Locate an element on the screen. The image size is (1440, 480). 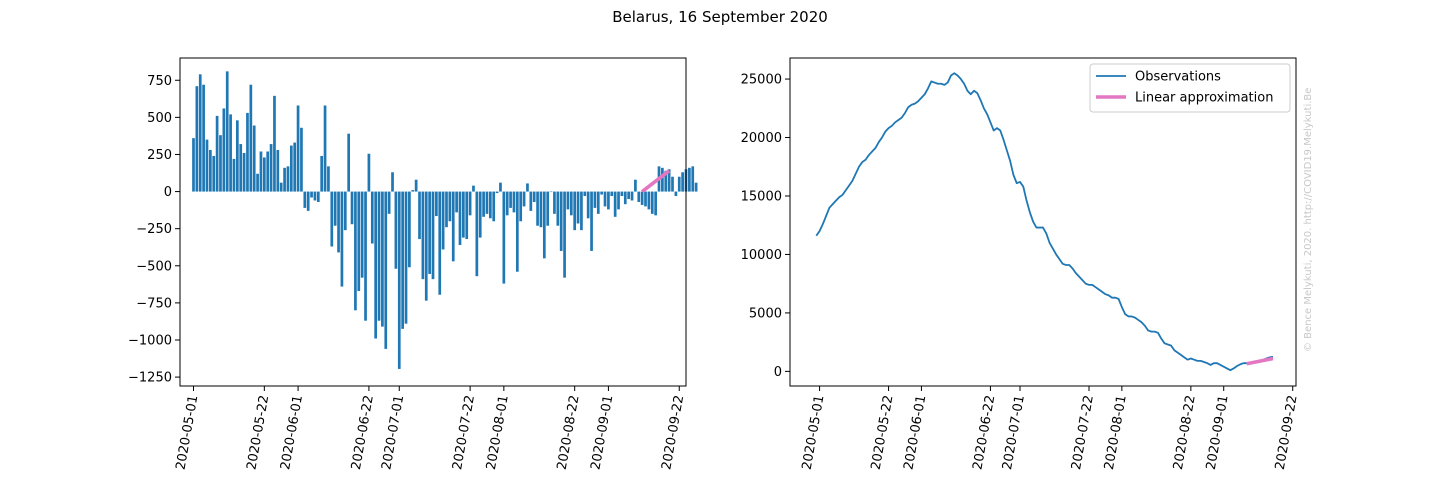
left-x-tick-label: 2020-08-01 is located at coordinates (498, 432).